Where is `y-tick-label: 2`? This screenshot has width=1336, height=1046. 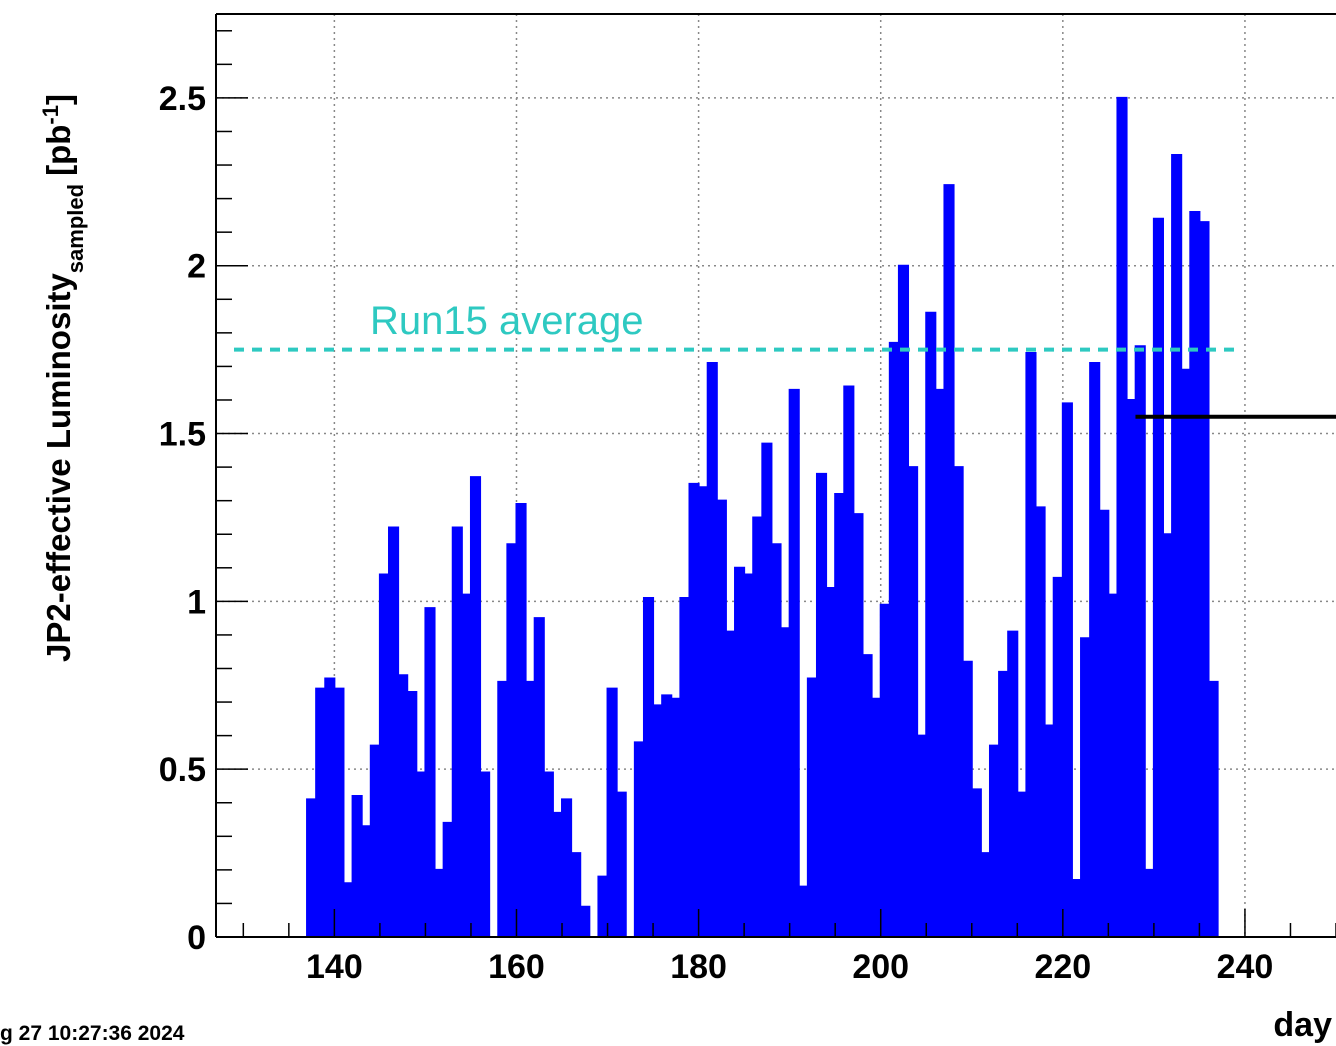 y-tick-label: 2 is located at coordinates (196, 267).